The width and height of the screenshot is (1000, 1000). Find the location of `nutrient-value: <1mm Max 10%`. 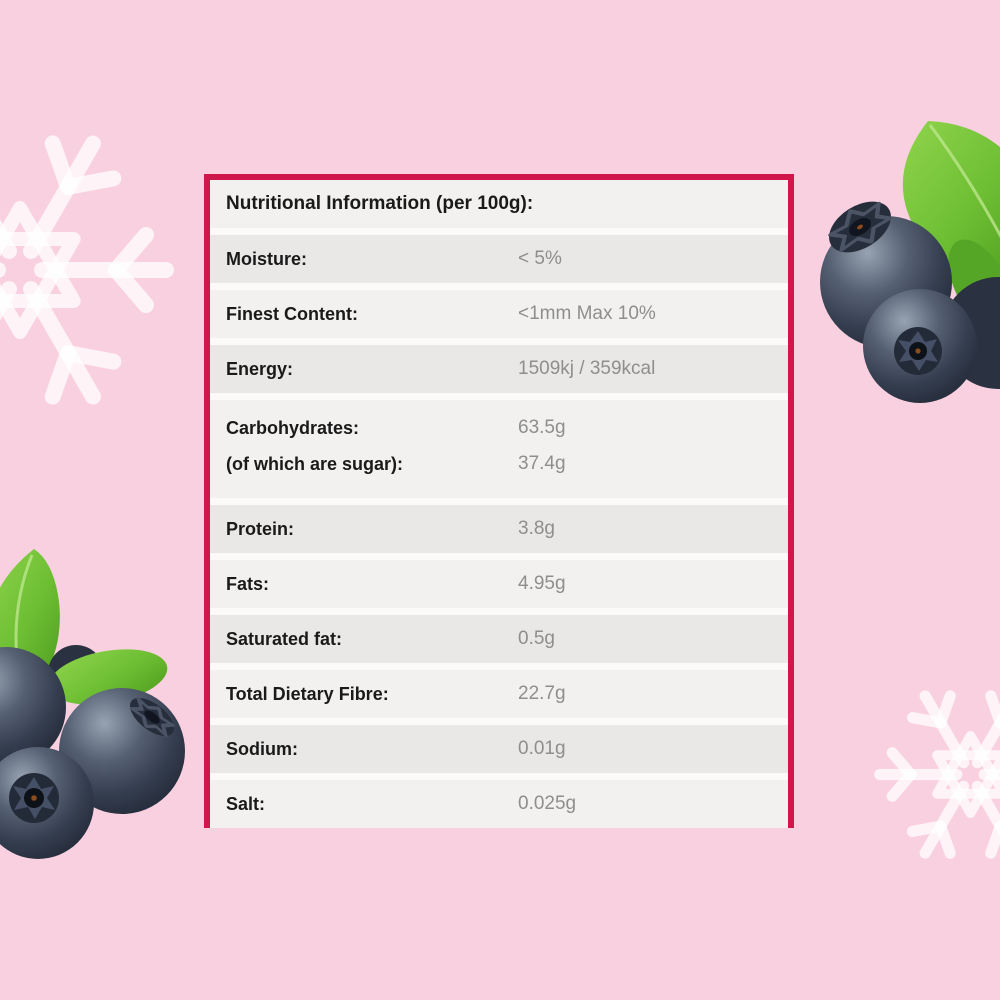

nutrient-value: <1mm Max 10% is located at coordinates (587, 313).